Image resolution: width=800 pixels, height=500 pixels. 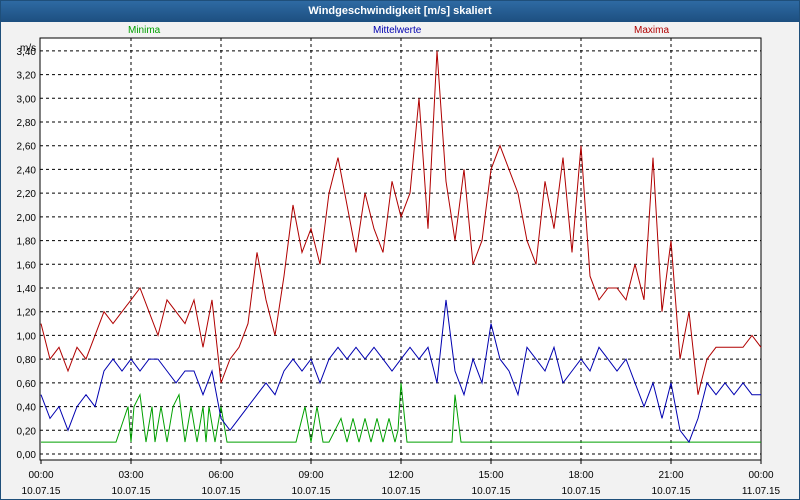 I want to click on y-tick-label: 2,60, so click(x=27, y=147).